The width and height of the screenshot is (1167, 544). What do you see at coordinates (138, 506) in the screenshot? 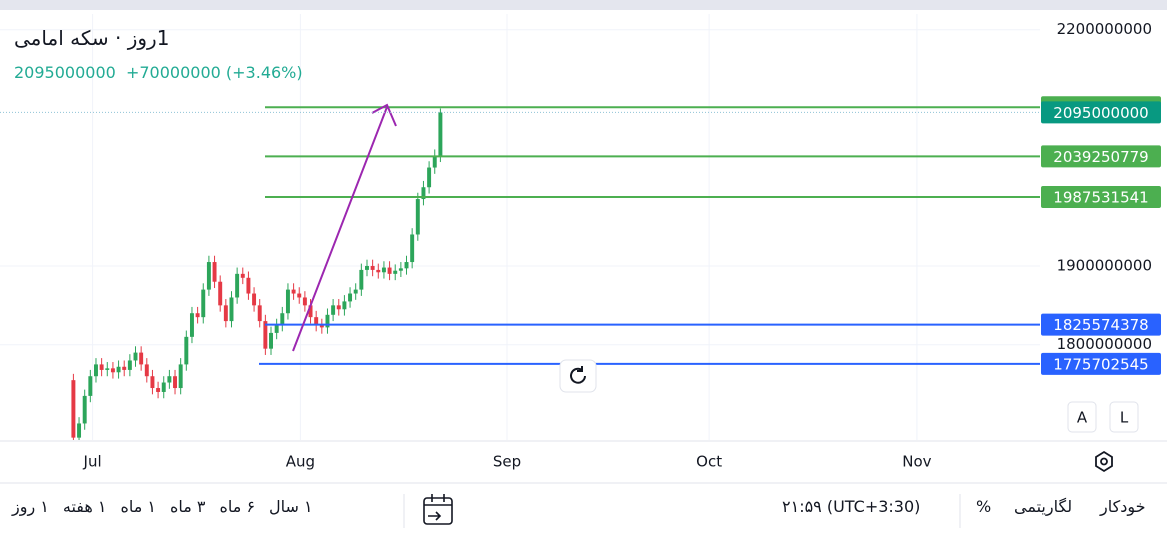
I see `range-button: ۱ ماه` at bounding box center [138, 506].